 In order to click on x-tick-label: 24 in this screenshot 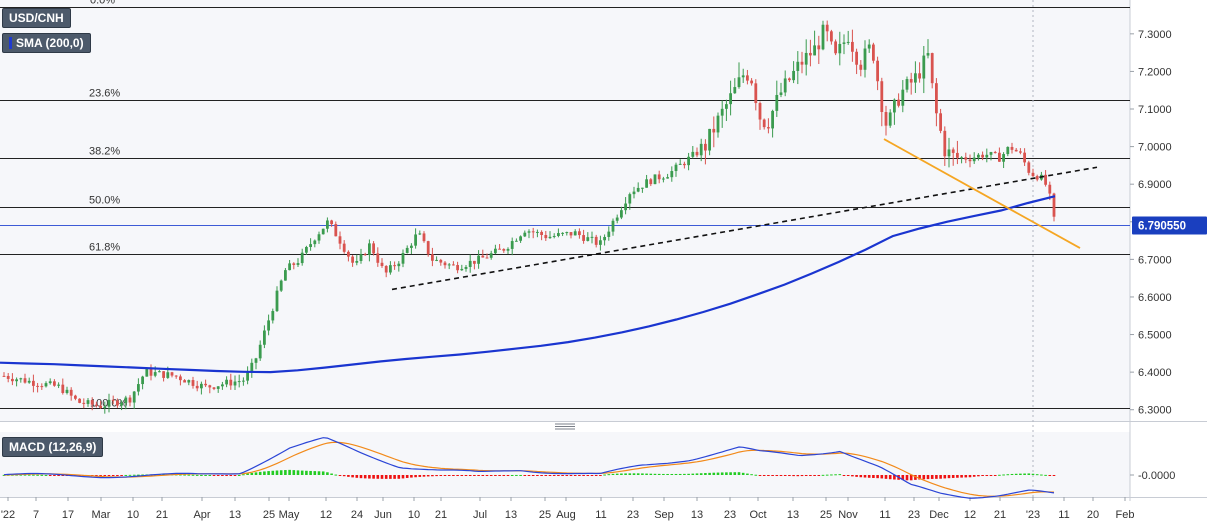, I will do `click(357, 515)`.